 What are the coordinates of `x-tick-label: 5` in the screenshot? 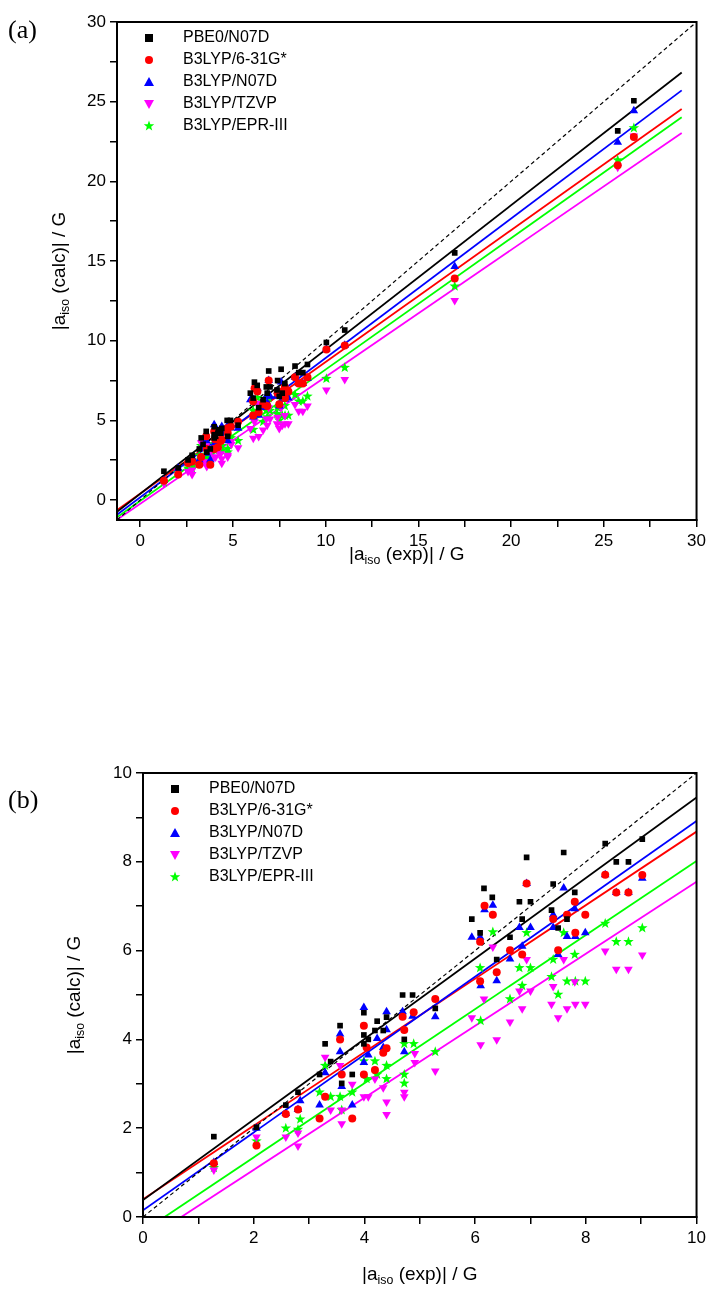 It's located at (233, 540).